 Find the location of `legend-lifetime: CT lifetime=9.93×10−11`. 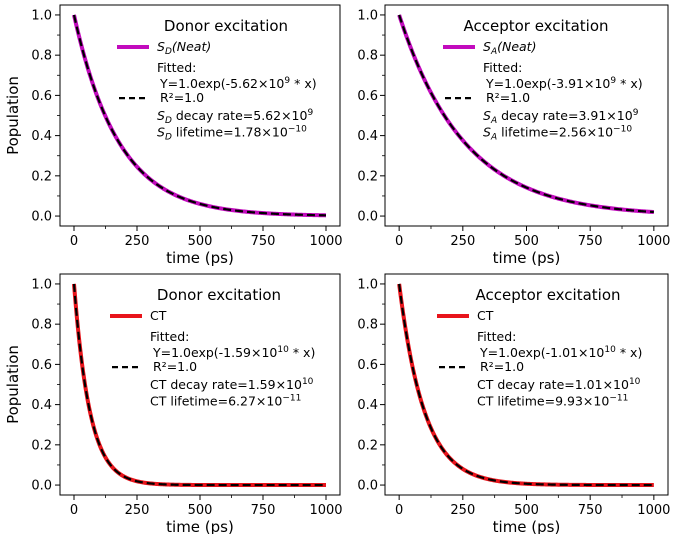

legend-lifetime: CT lifetime=9.93×10−11 is located at coordinates (552, 400).